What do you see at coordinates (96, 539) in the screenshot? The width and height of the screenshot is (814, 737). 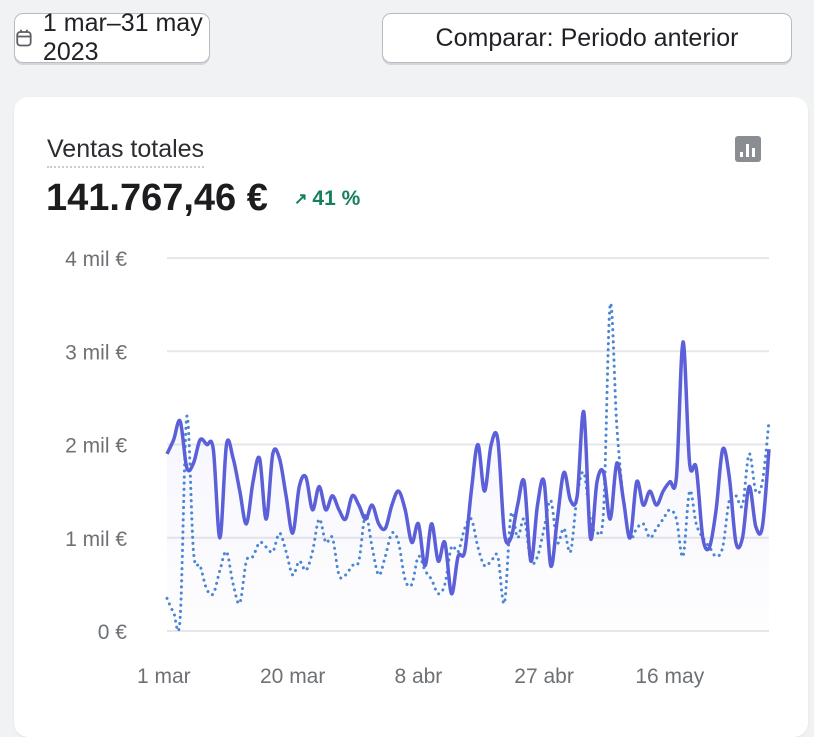 I see `y-tick-label: 1 mil €` at bounding box center [96, 539].